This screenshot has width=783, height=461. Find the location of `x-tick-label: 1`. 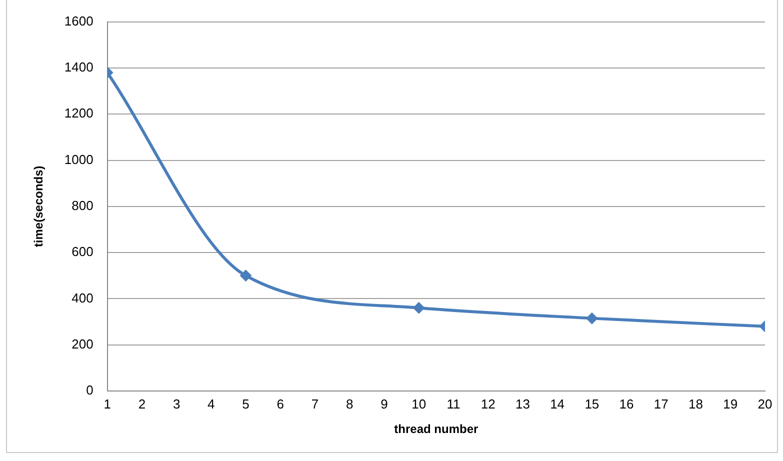

x-tick-label: 1 is located at coordinates (107, 404).